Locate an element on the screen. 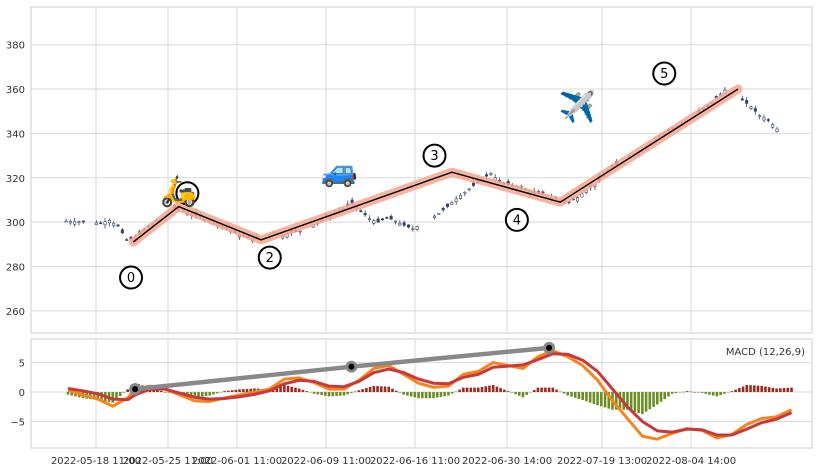 The width and height of the screenshot is (819, 471). wave-label-text: 1 is located at coordinates (187, 194).